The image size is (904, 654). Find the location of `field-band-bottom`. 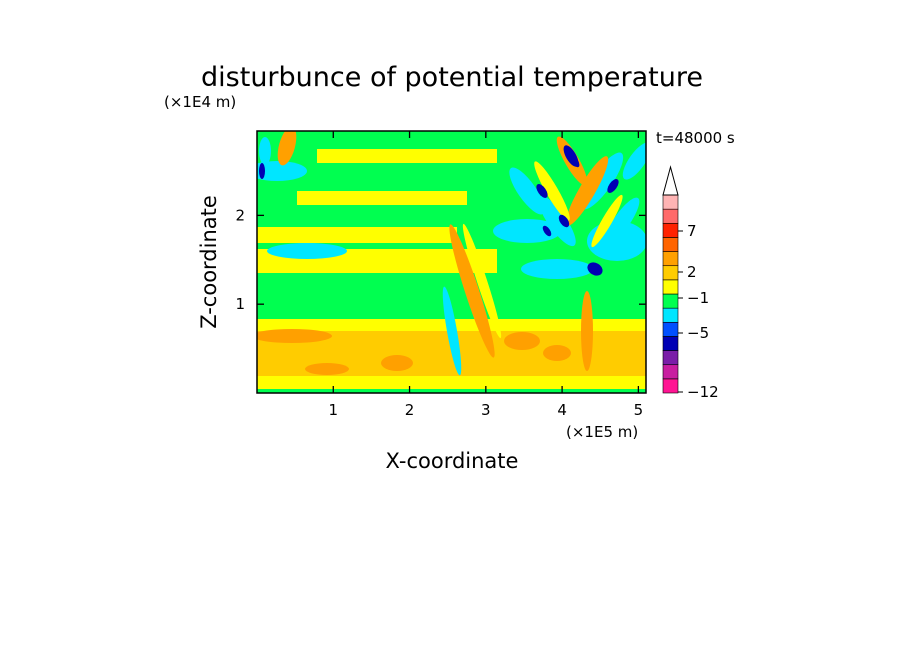

field-band-bottom is located at coordinates (451, 381).